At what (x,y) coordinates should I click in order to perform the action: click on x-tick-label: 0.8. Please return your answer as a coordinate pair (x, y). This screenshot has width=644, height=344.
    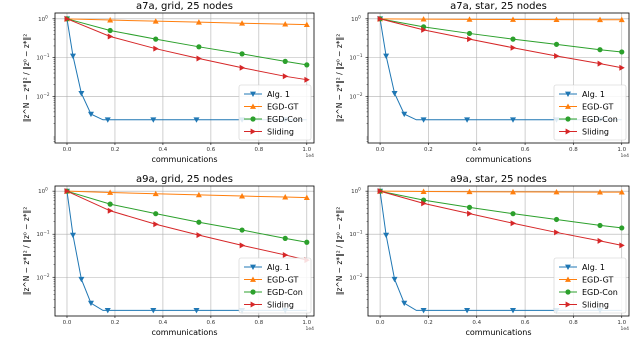
    Looking at the image, I should click on (258, 323).